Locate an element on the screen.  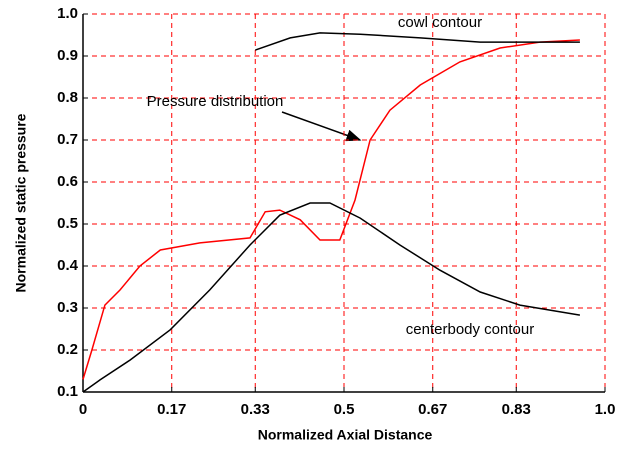
y-tick-label: 0.7 is located at coordinates (67, 139).